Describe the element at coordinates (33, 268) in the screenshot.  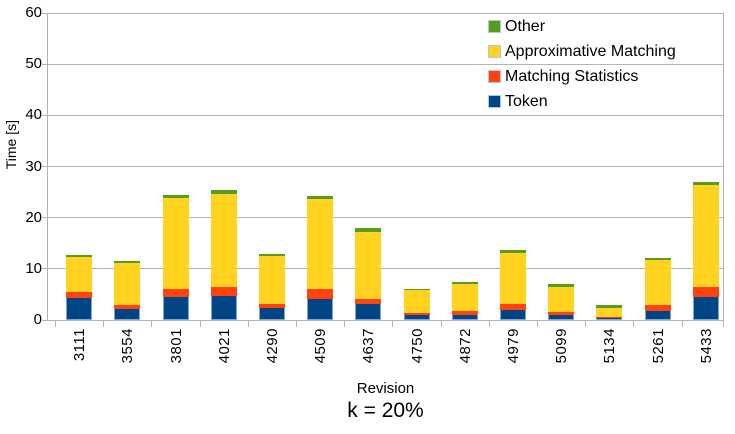
I see `y-tick-label: 10` at that location.